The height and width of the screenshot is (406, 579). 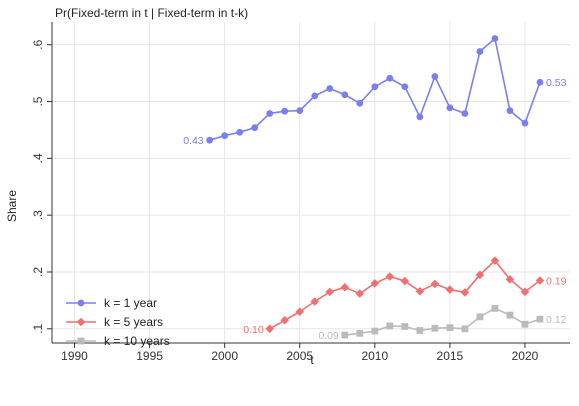 I want to click on x-tick-label: 2005, so click(x=299, y=356).